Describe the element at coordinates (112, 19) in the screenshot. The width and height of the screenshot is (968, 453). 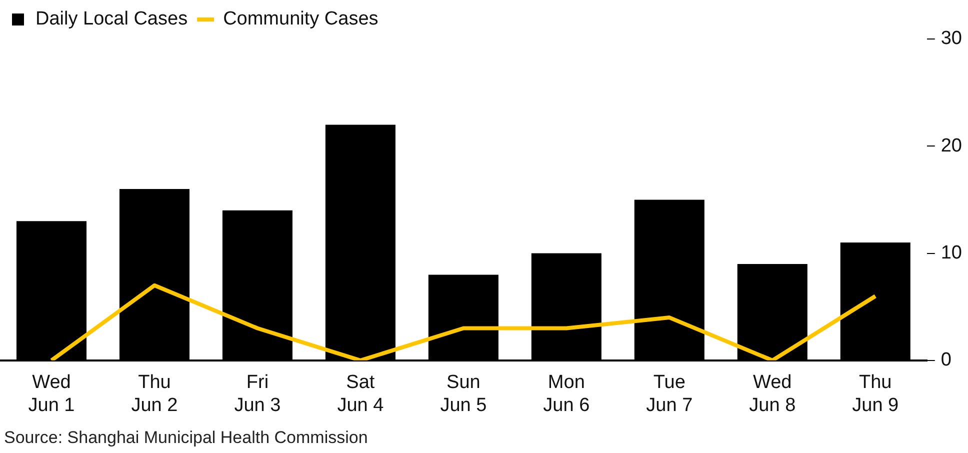
I see `legend-label: Daily Local Cases` at that location.